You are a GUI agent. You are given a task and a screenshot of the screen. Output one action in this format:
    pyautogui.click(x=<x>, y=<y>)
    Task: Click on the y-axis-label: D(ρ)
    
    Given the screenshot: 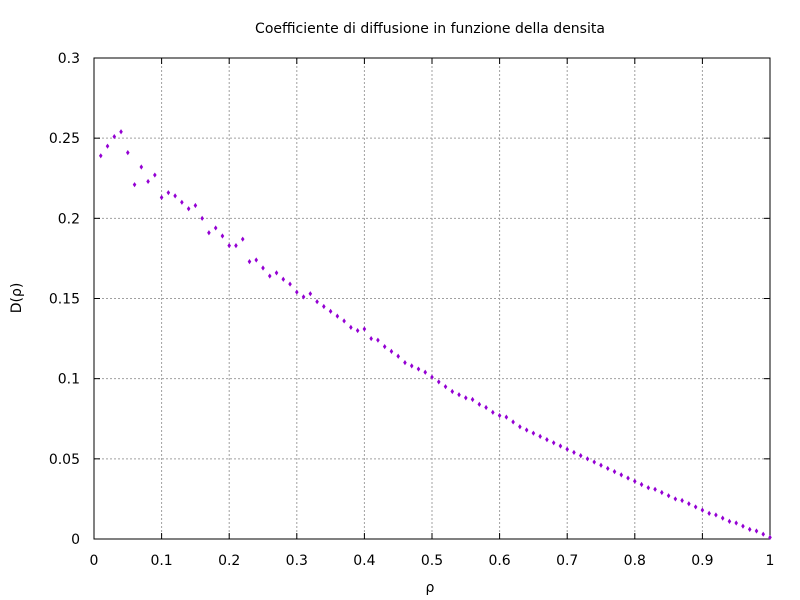 What is the action you would take?
    pyautogui.click(x=17, y=298)
    